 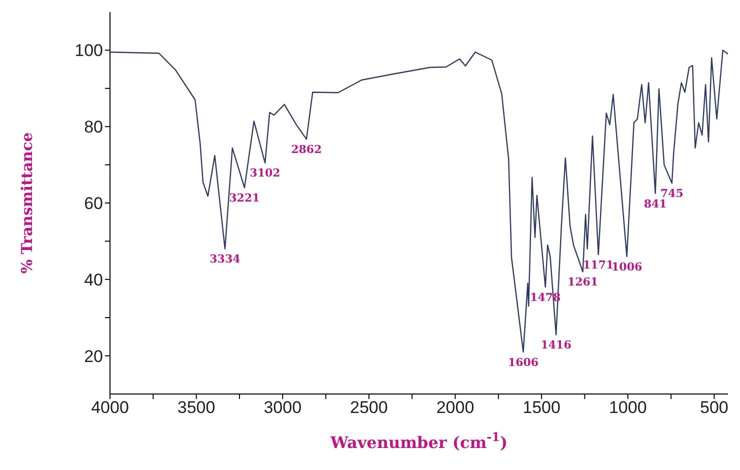 I want to click on annotation: 3221, so click(x=244, y=198).